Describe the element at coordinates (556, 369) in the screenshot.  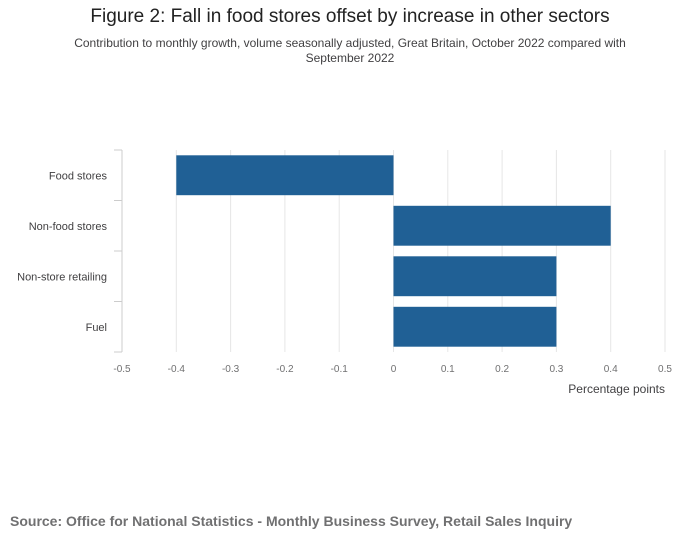
I see `x-tick-label: 0.3` at that location.